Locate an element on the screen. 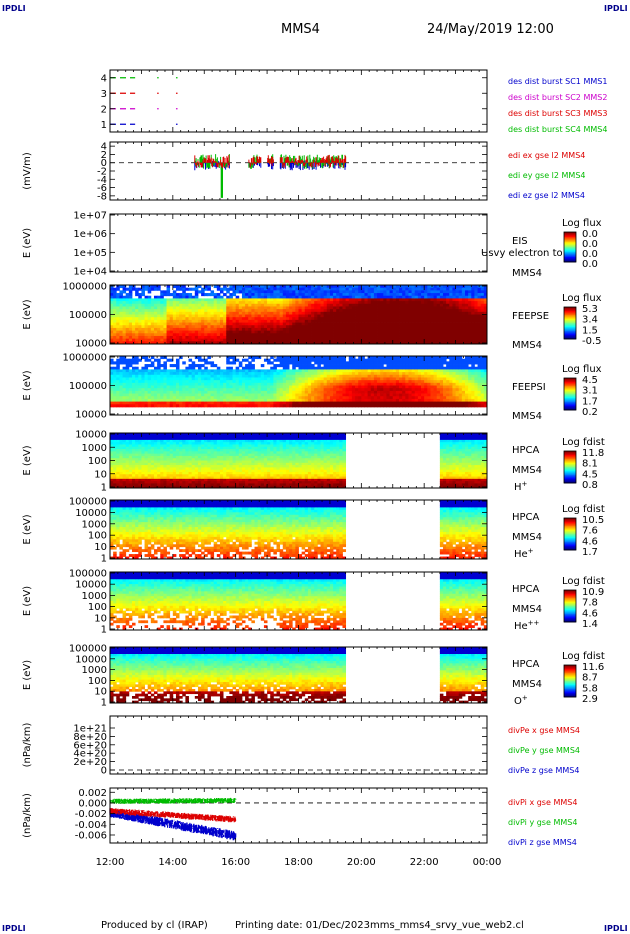  corner-label-bottom-right: IPDLI is located at coordinates (616, 928).